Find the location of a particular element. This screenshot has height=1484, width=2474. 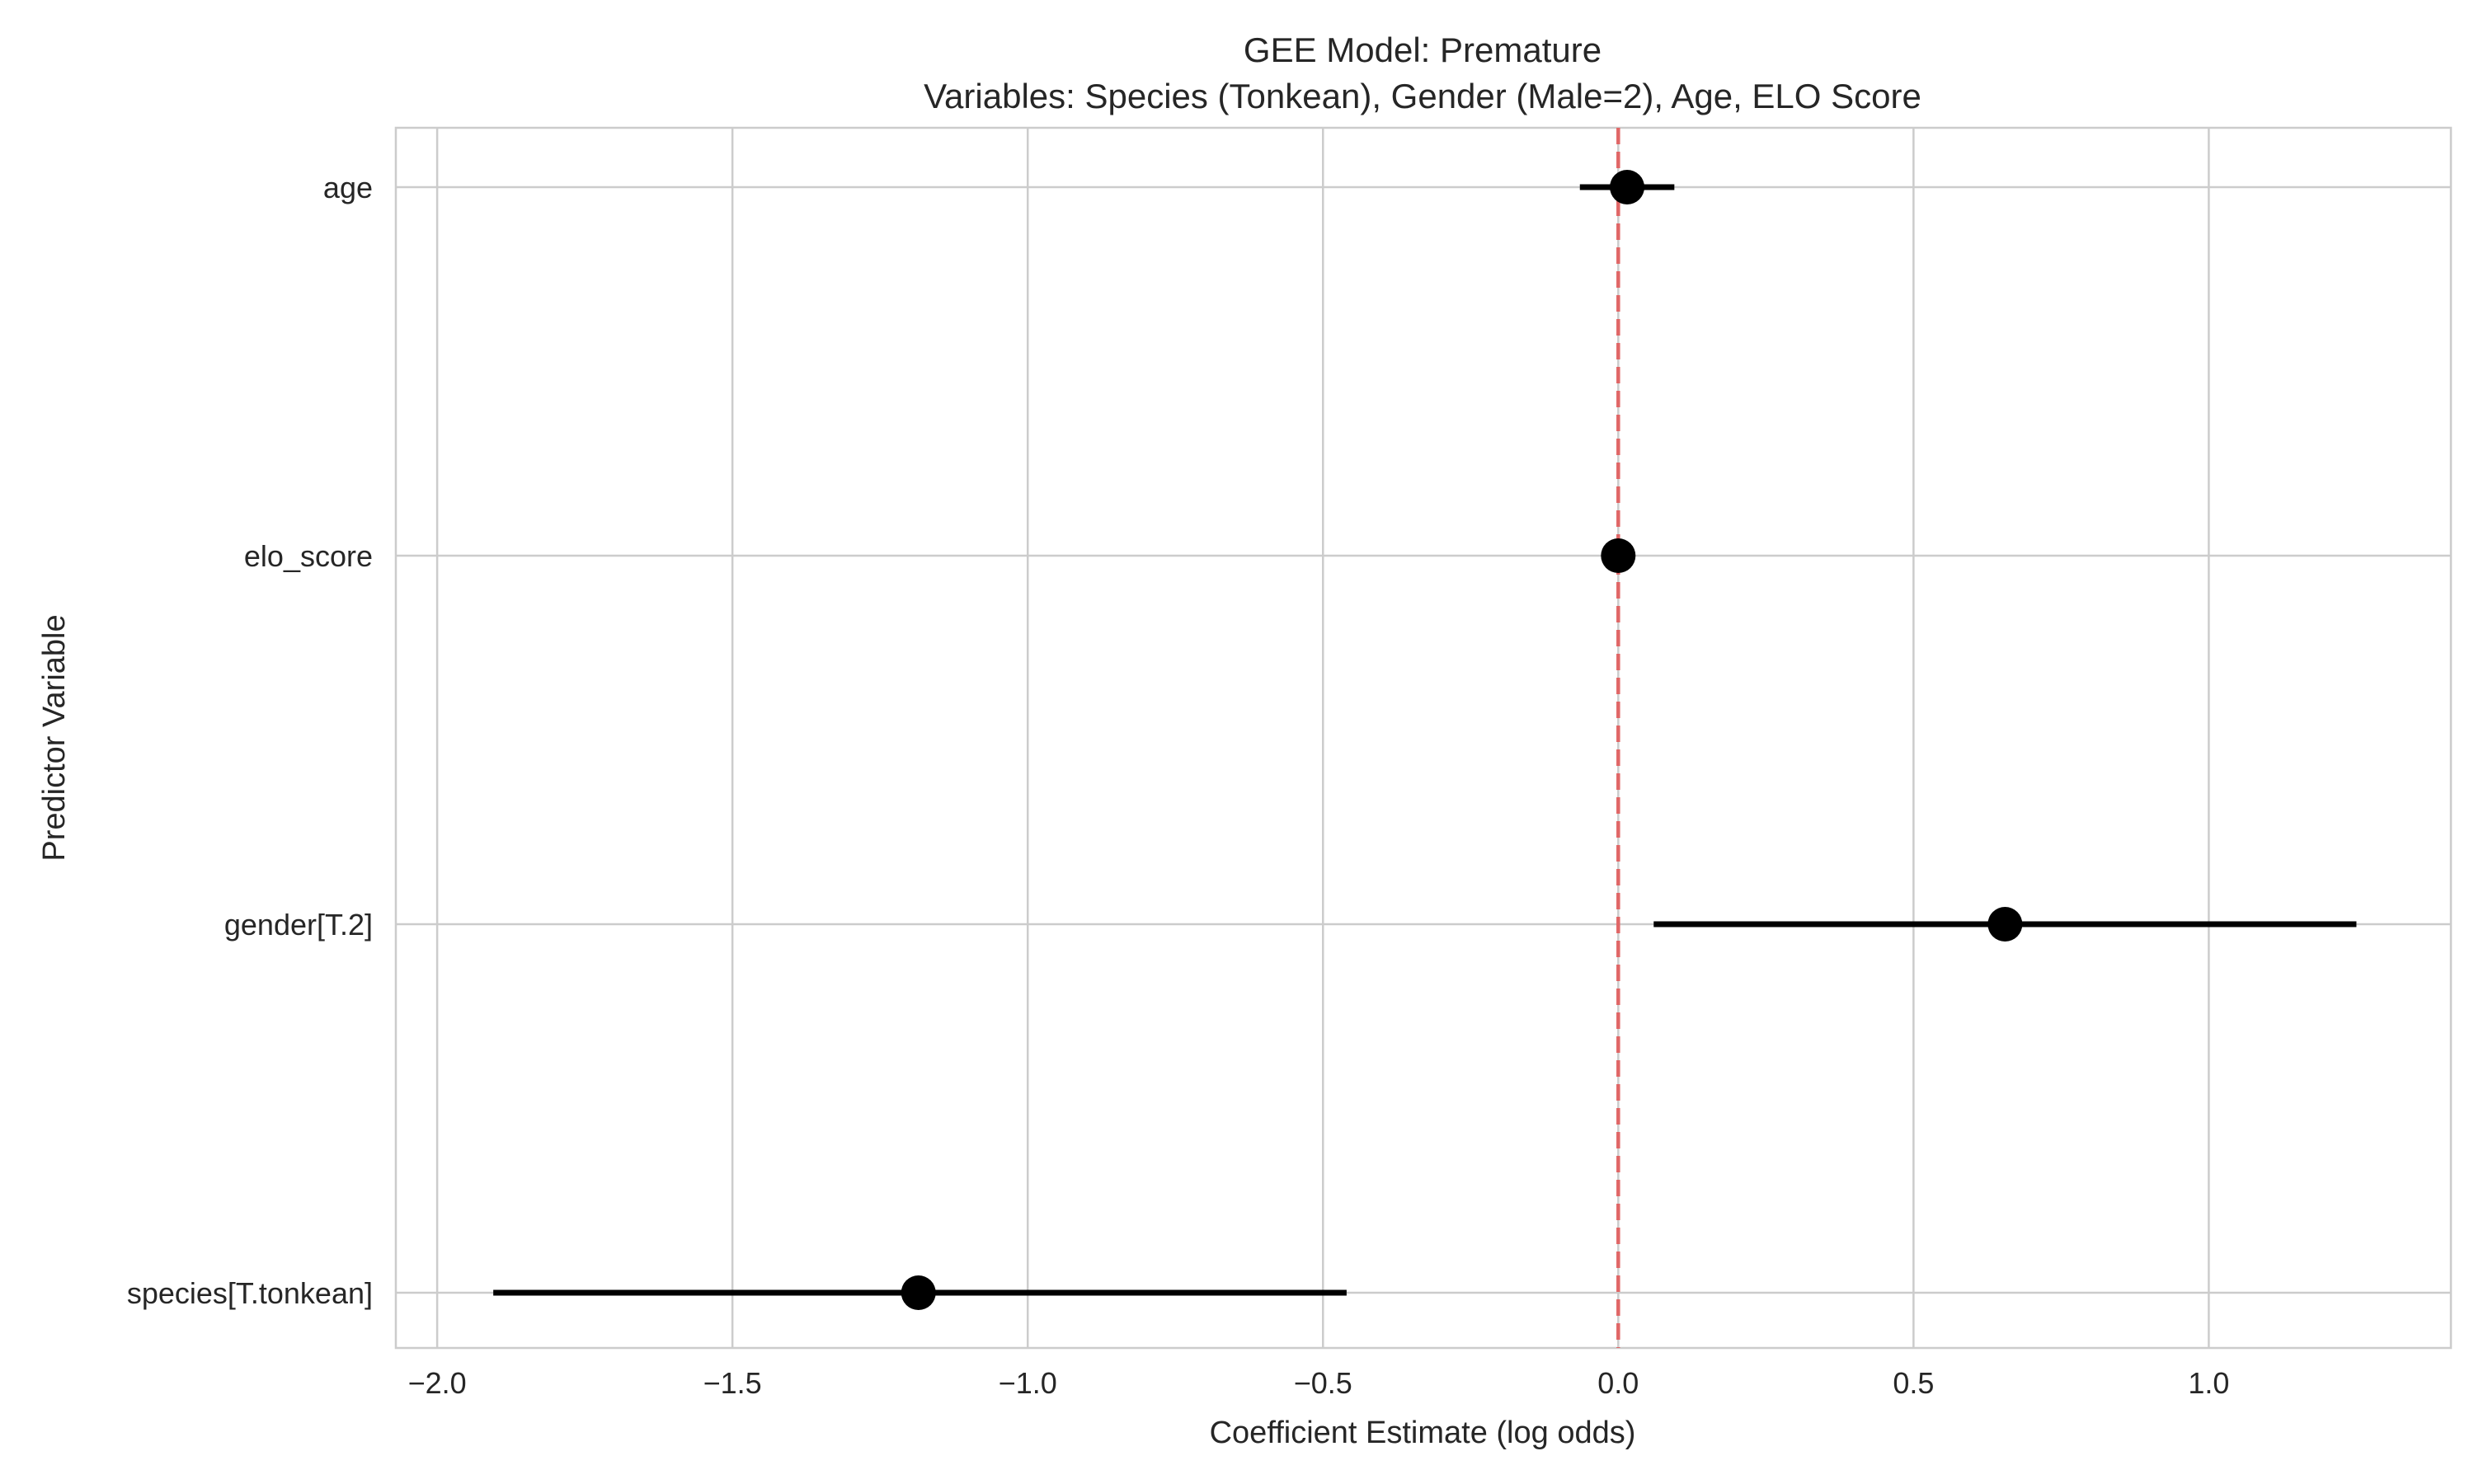

x-tick-label: −0.5 is located at coordinates (1323, 1383).